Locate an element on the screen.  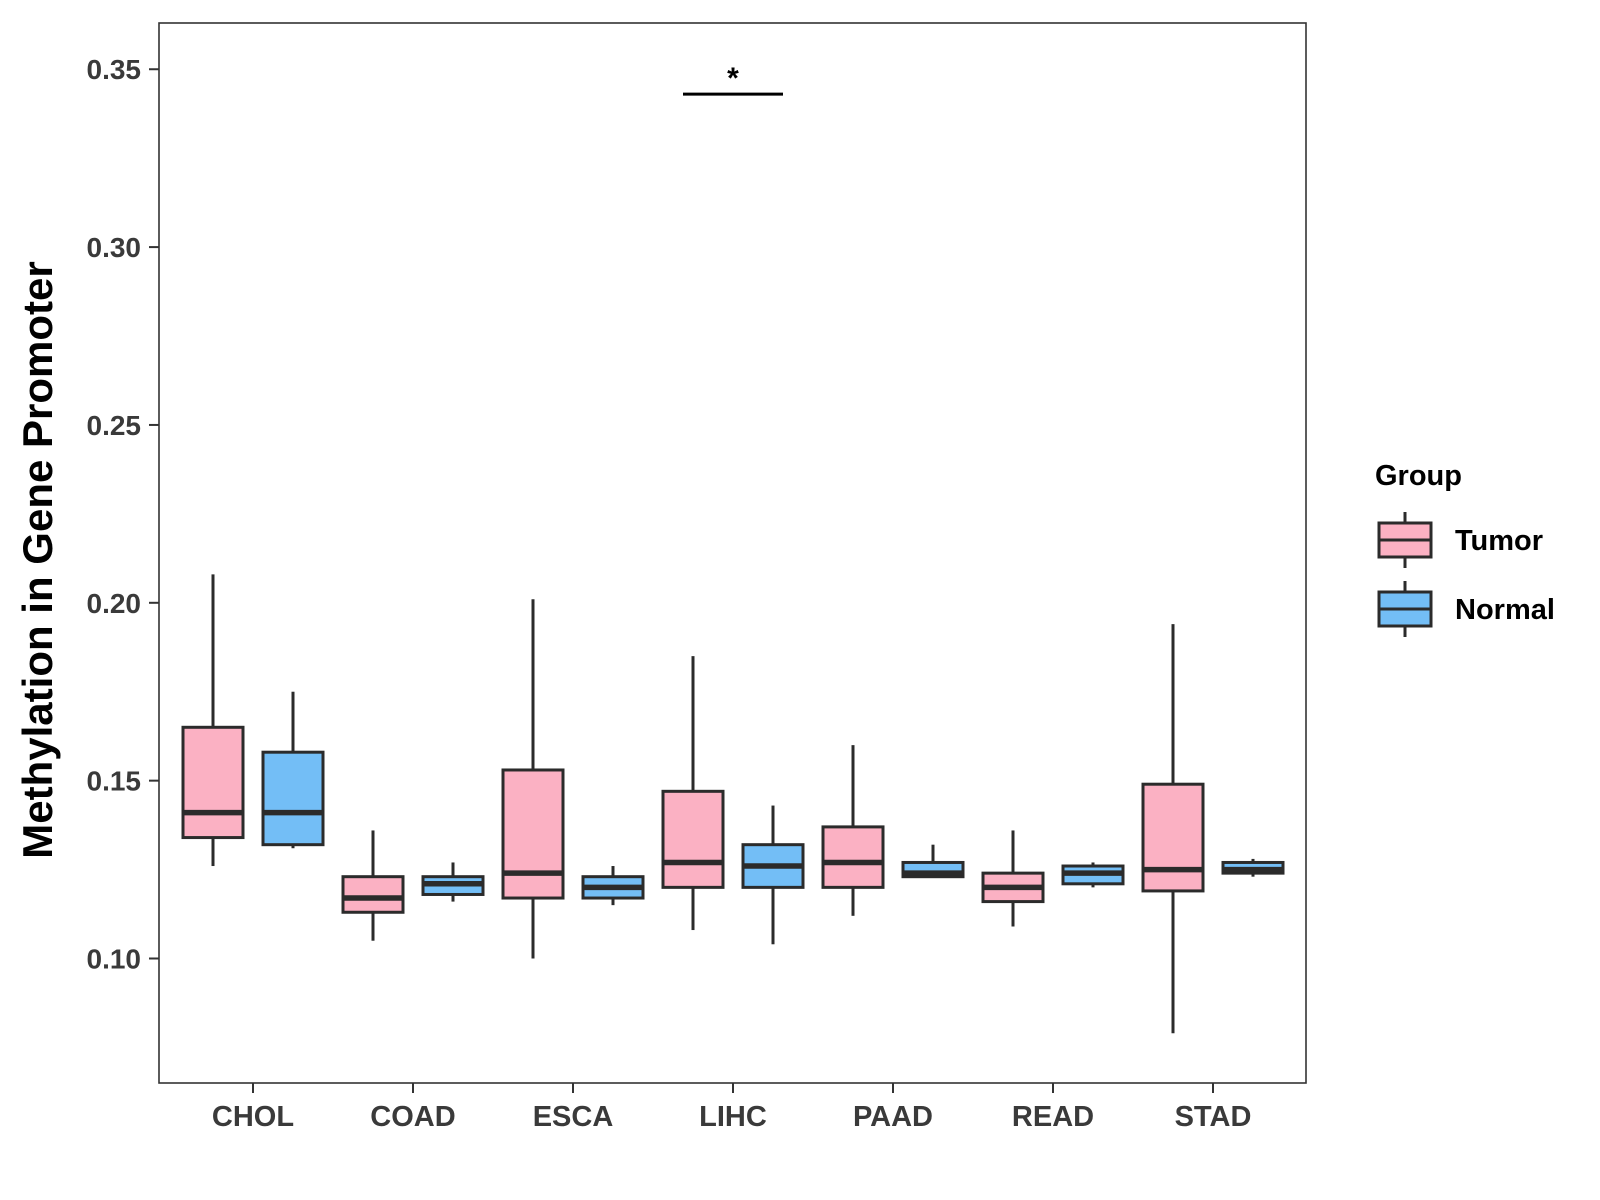
y-tick-label: 0.35 is located at coordinates (114, 69).